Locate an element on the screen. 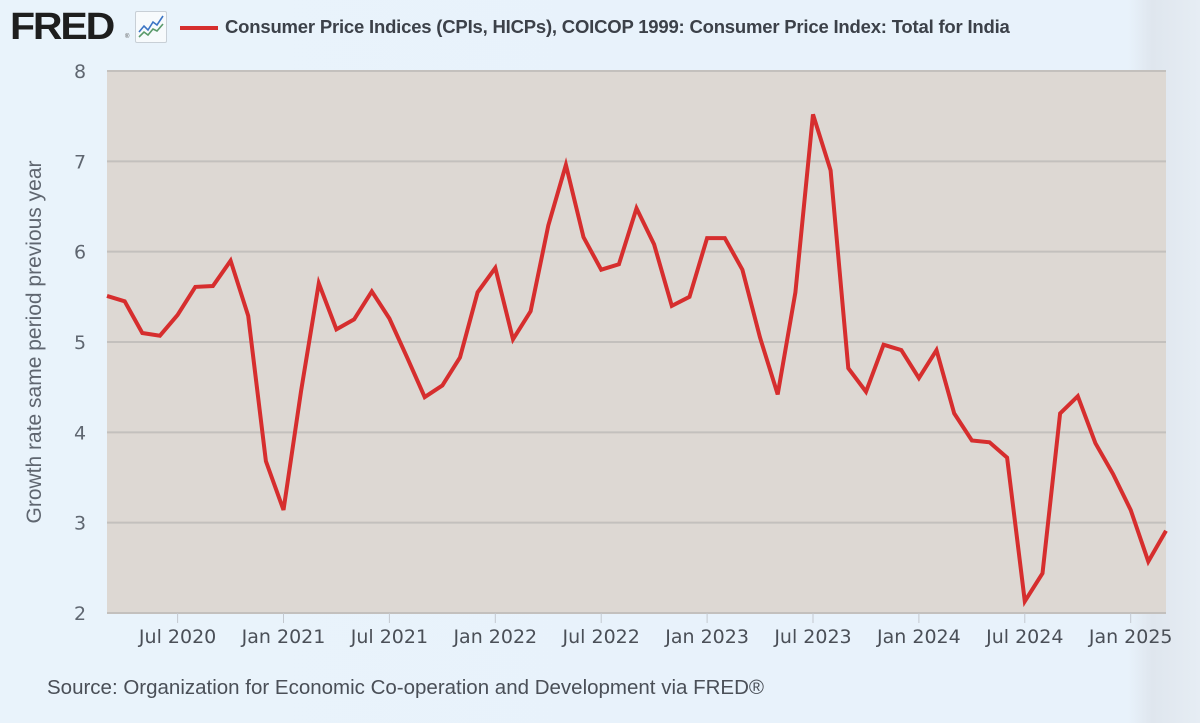 The image size is (1200, 723). y-tick-label: 5 is located at coordinates (80, 343).